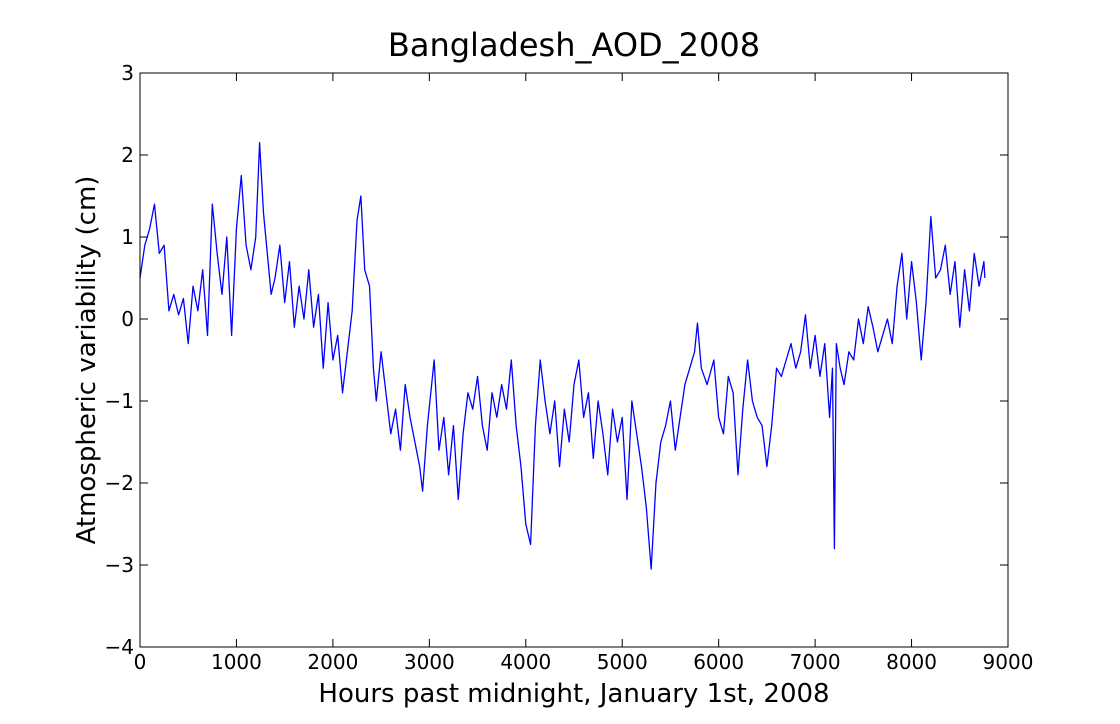 This screenshot has width=1120, height=724. I want to click on x-tick-label: 6000, so click(718, 662).